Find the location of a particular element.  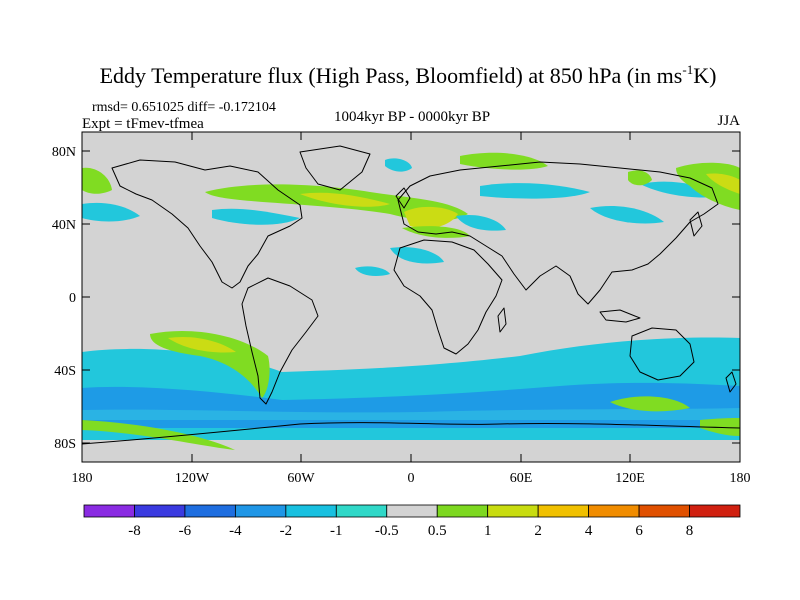

experiment-label: Expt = tFmev-tfmea is located at coordinates (143, 124).